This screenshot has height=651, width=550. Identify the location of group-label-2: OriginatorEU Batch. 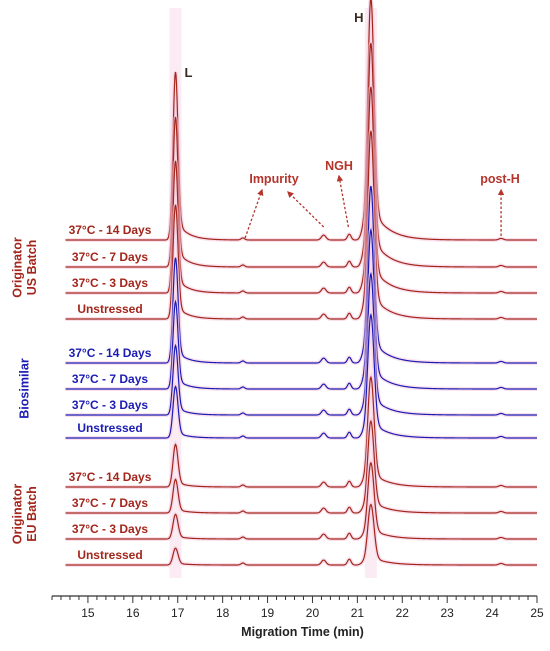
(25, 514).